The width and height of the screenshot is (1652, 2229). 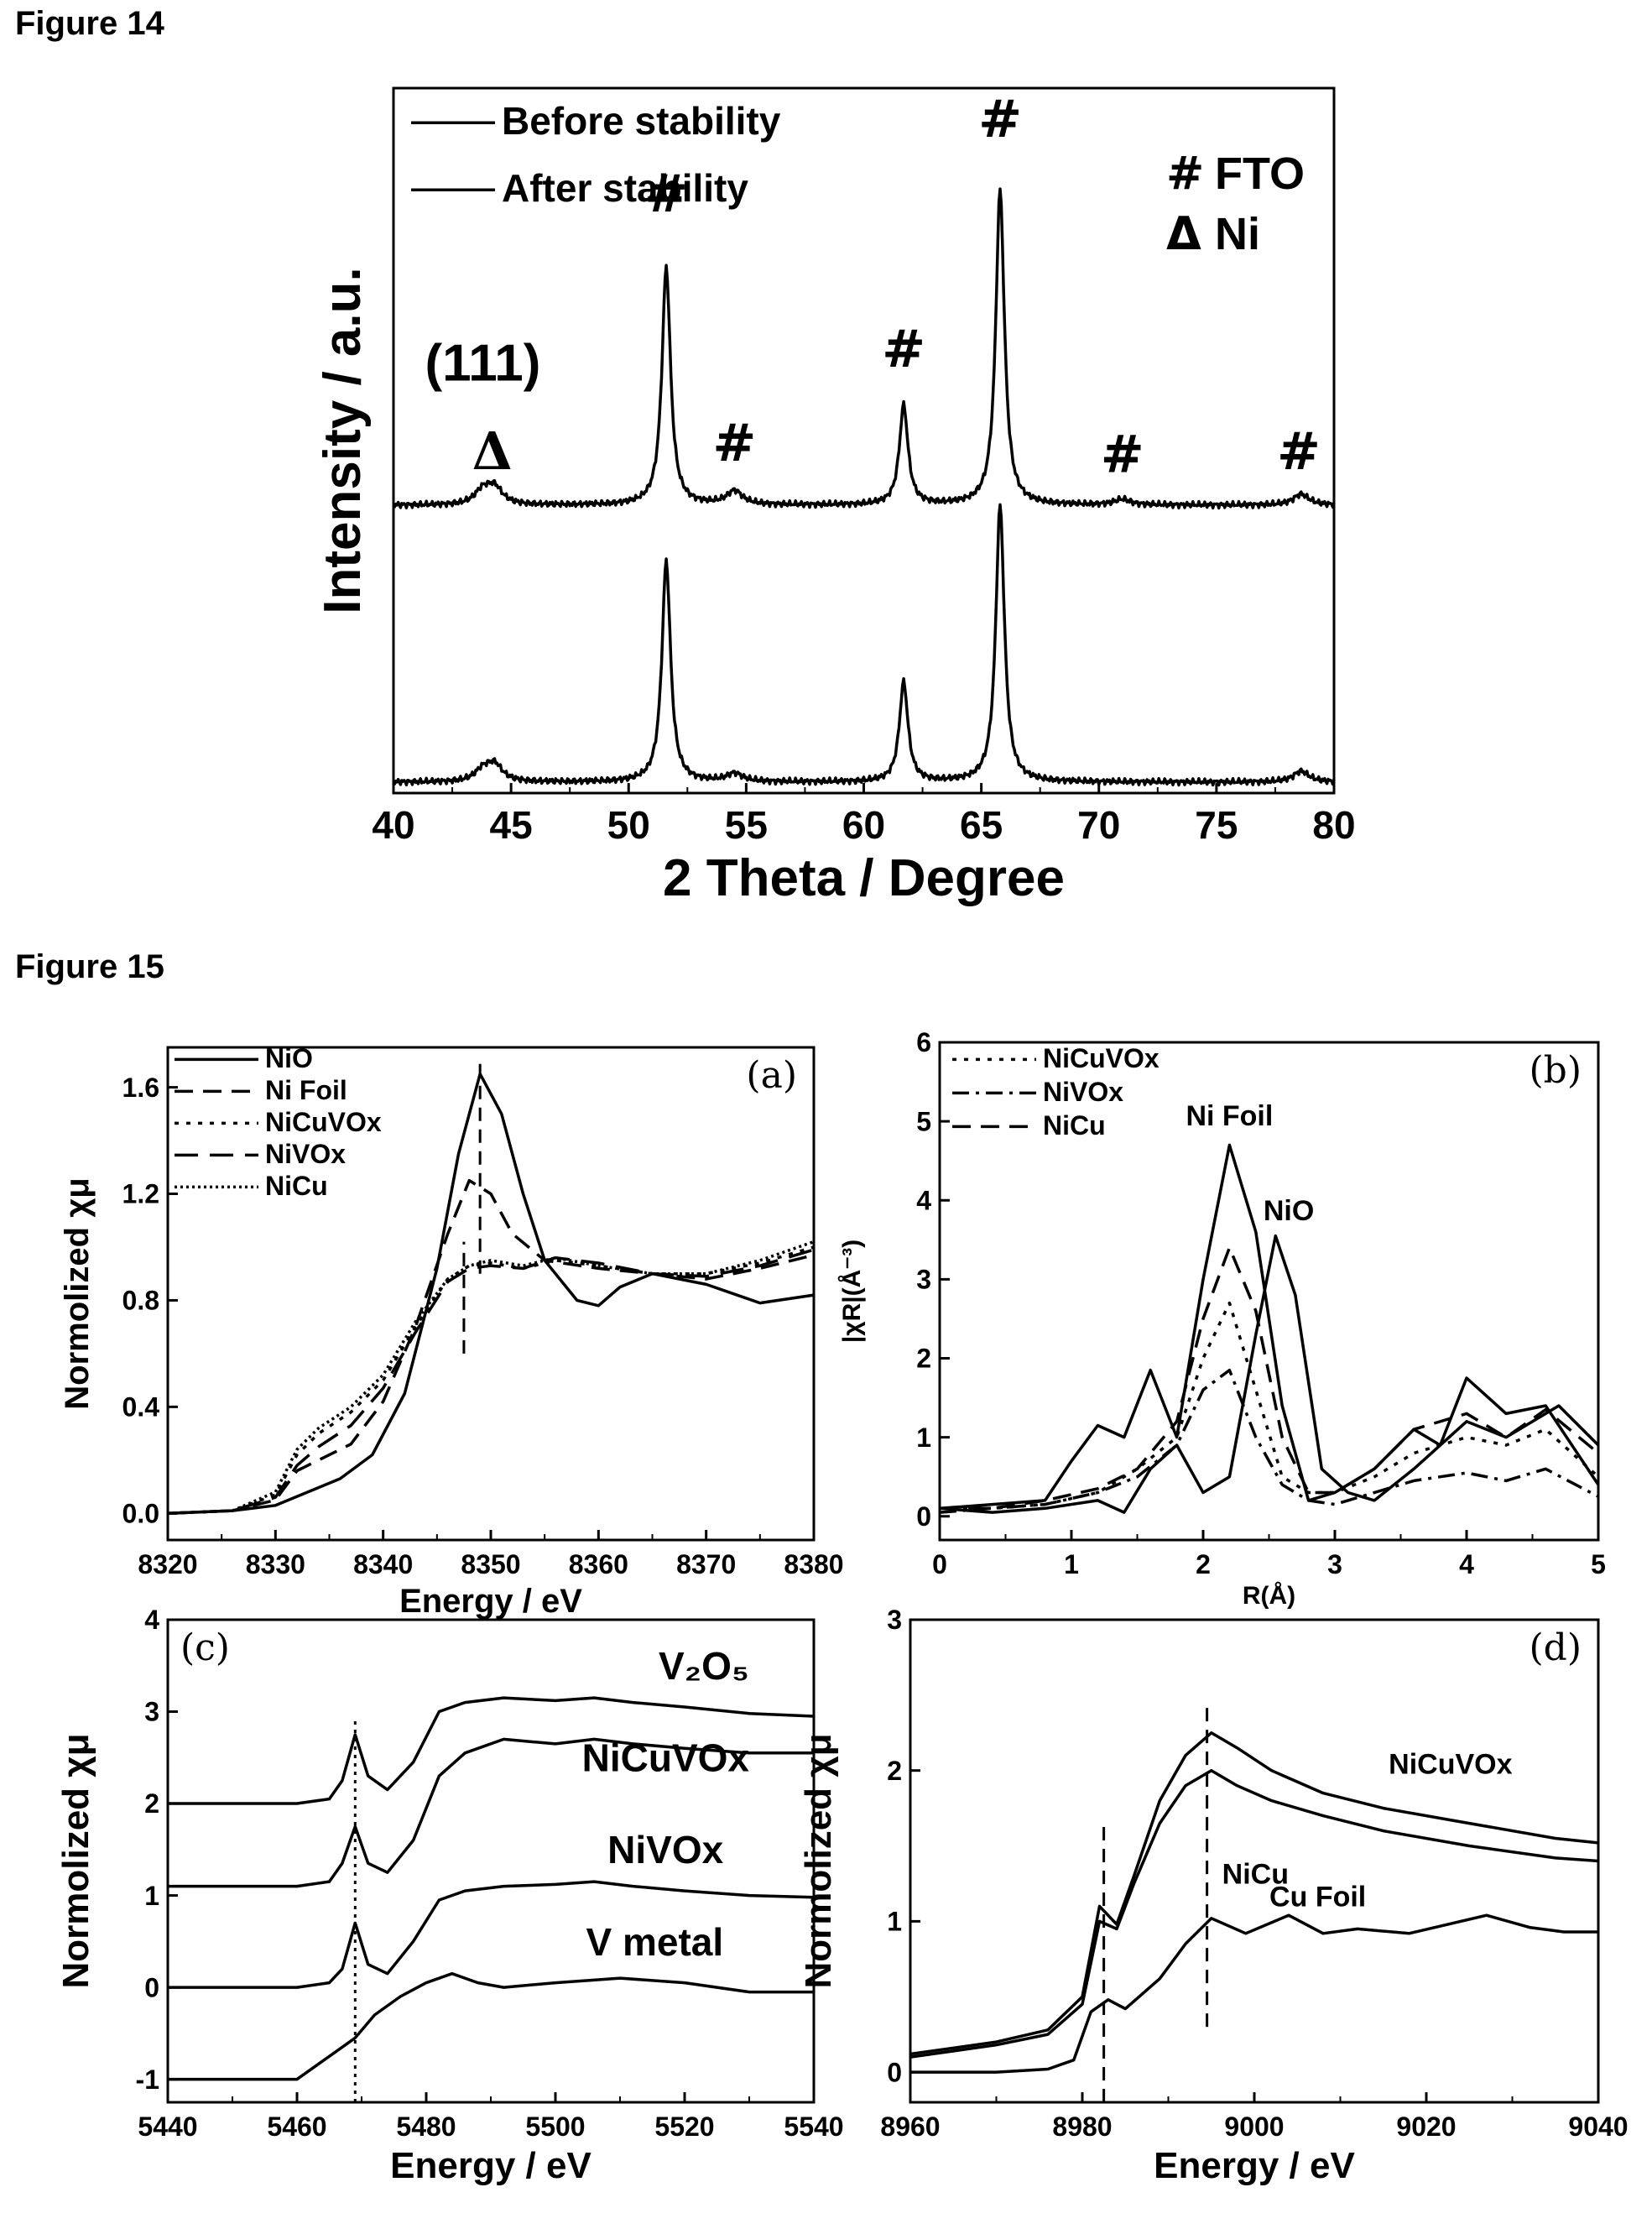 What do you see at coordinates (1185, 174) in the screenshot?
I see `fig14-marker-symbol-fto: #` at bounding box center [1185, 174].